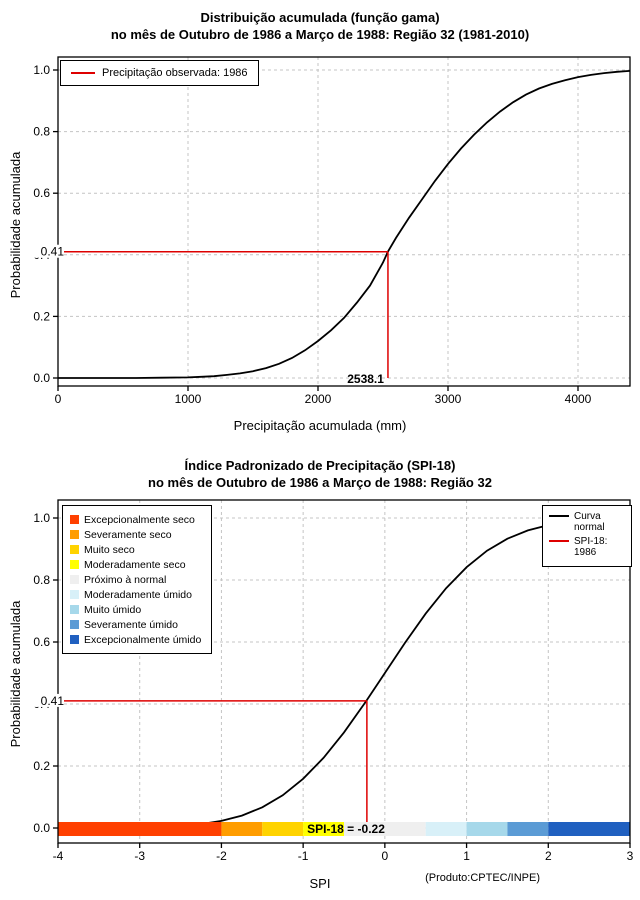 The width and height of the screenshot is (640, 900). I want to click on legend-curve-row: Curva normal, so click(587, 522).